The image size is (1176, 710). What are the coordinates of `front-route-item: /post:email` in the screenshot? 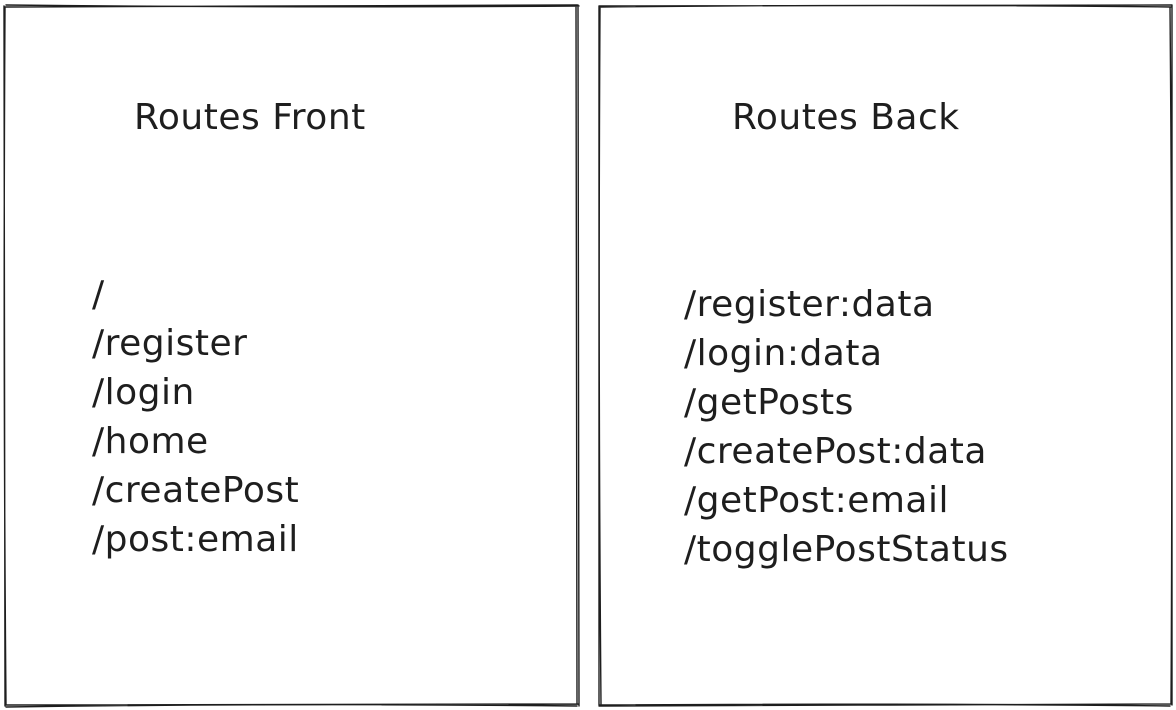 It's located at (195, 539).